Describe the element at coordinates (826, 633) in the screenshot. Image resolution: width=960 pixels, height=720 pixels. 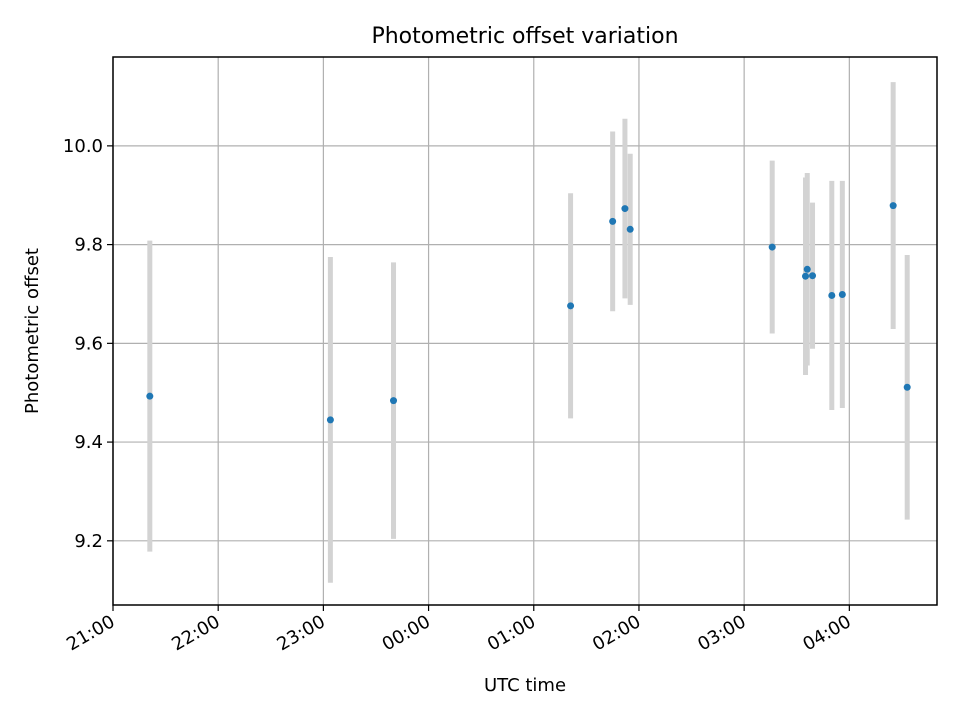
I see `x-tick-label: 04:00` at that location.